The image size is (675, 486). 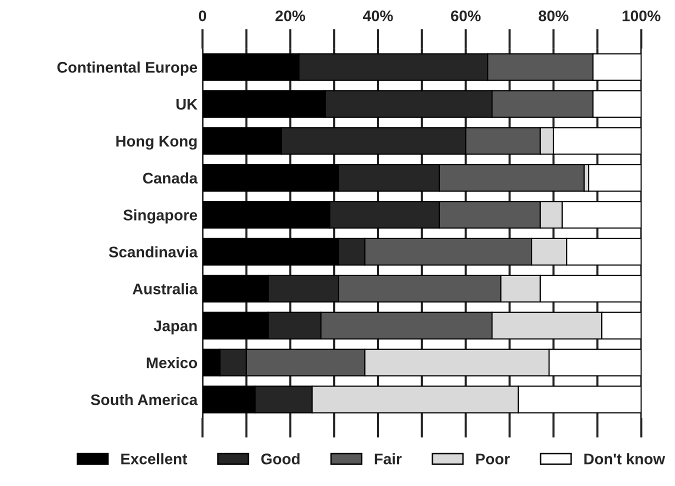 What do you see at coordinates (641, 16) in the screenshot?
I see `x-tick-label: 100%` at bounding box center [641, 16].